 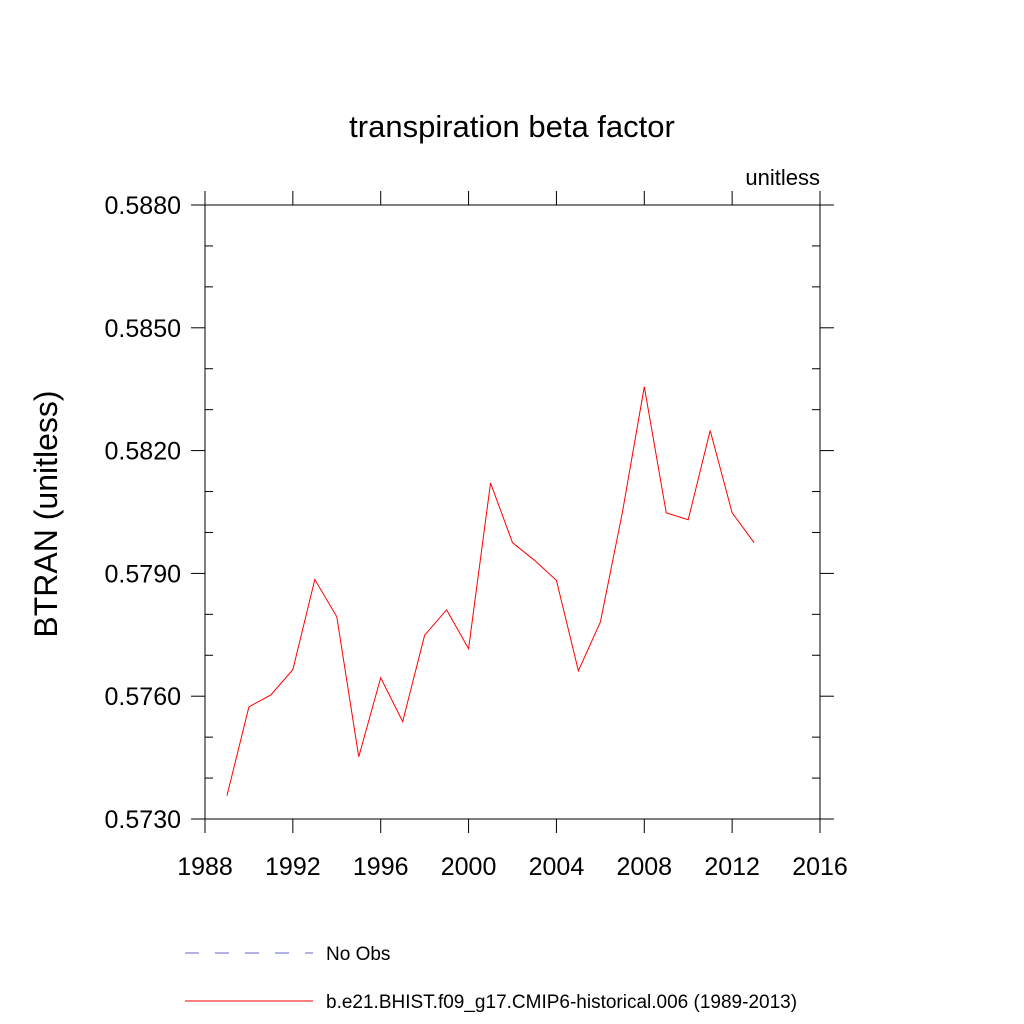 What do you see at coordinates (469, 867) in the screenshot?
I see `x-tick-label: 2000` at bounding box center [469, 867].